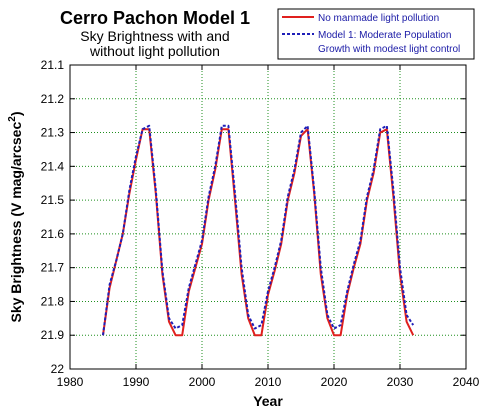 Image resolution: width=502 pixels, height=413 pixels. I want to click on y-axis-label: Sky Brightness (V mag/arcsec2), so click(15, 217).